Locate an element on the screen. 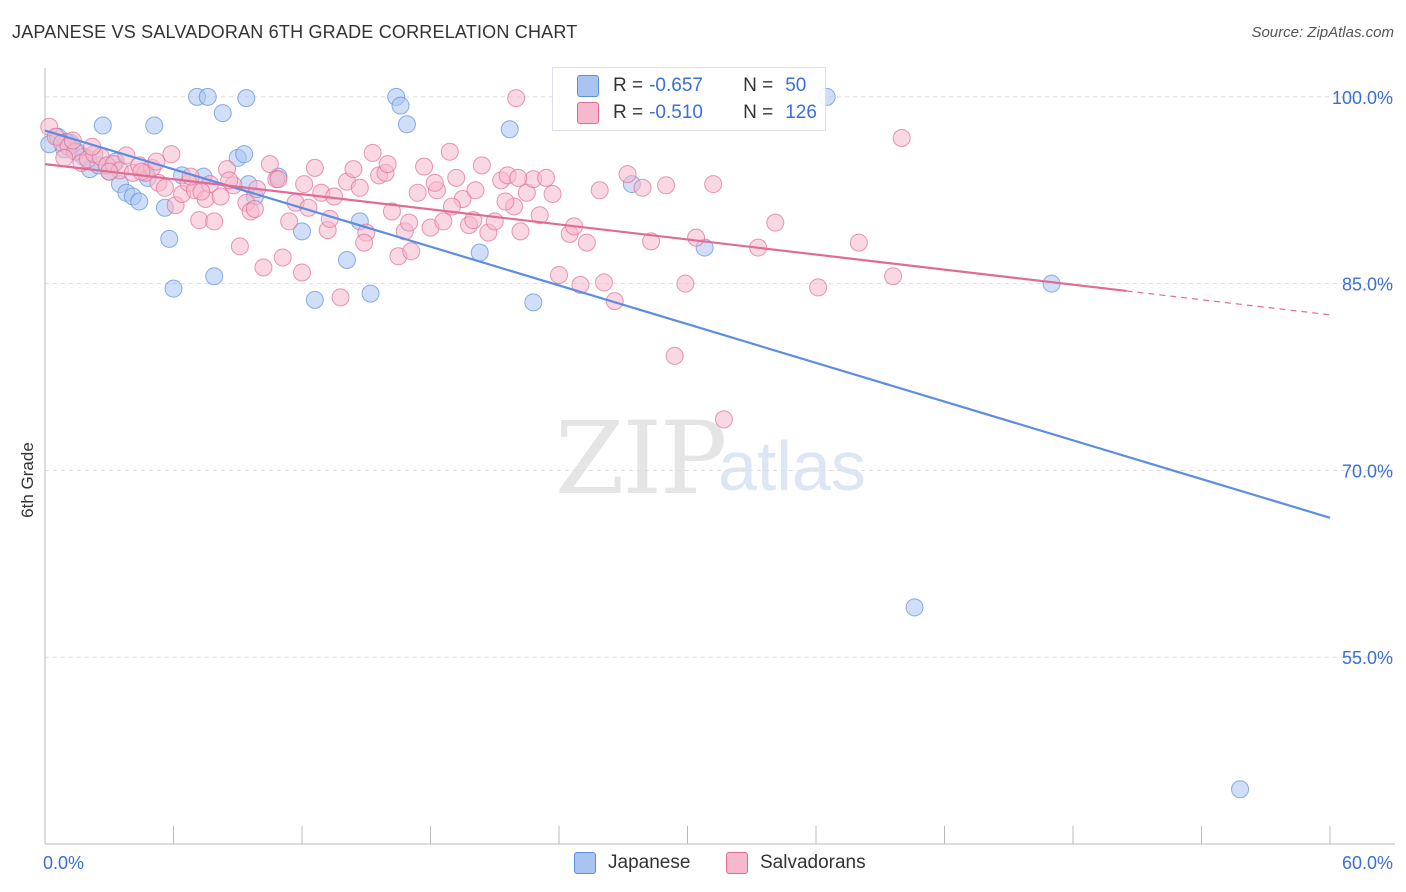 This screenshot has height=892, width=1406. watermark-atlas: atlas is located at coordinates (792, 466).